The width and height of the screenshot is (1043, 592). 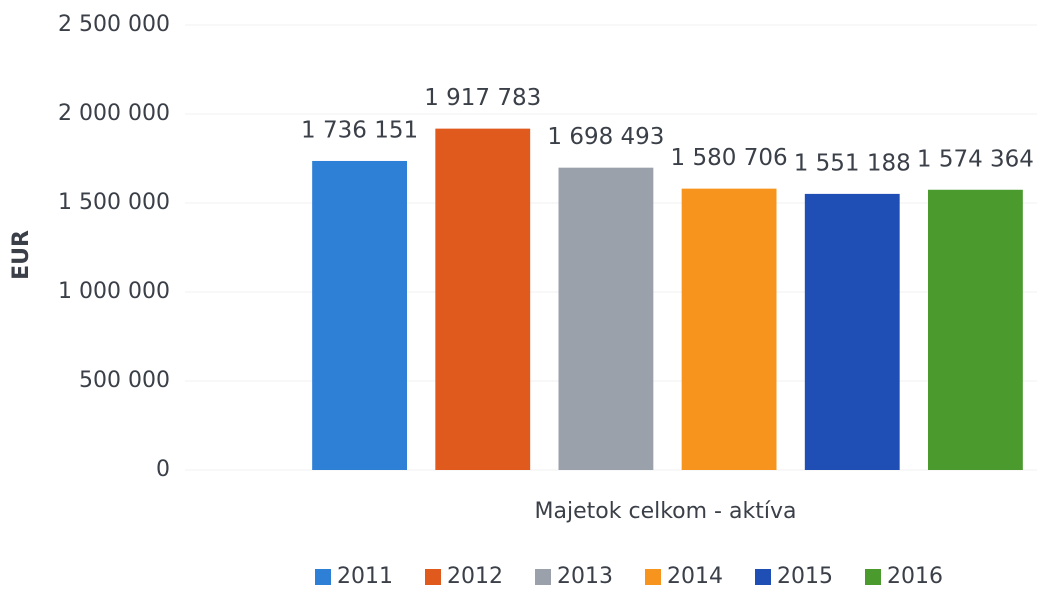 What do you see at coordinates (475, 576) in the screenshot?
I see `legend-label: 2012` at bounding box center [475, 576].